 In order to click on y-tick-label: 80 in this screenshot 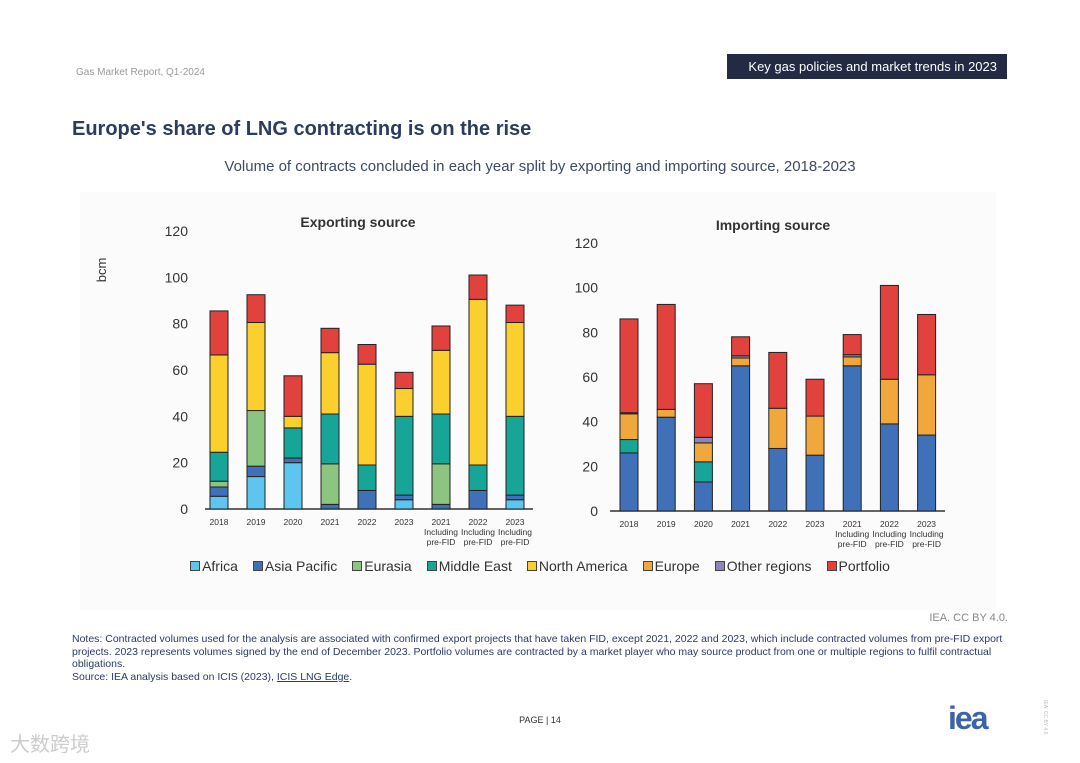, I will do `click(590, 332)`.